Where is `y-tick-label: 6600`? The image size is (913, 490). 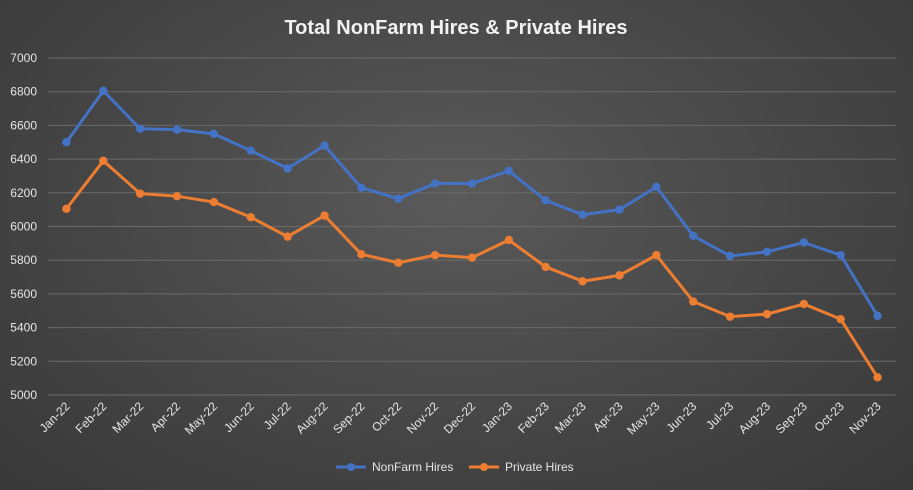 y-tick-label: 6600 is located at coordinates (23, 125).